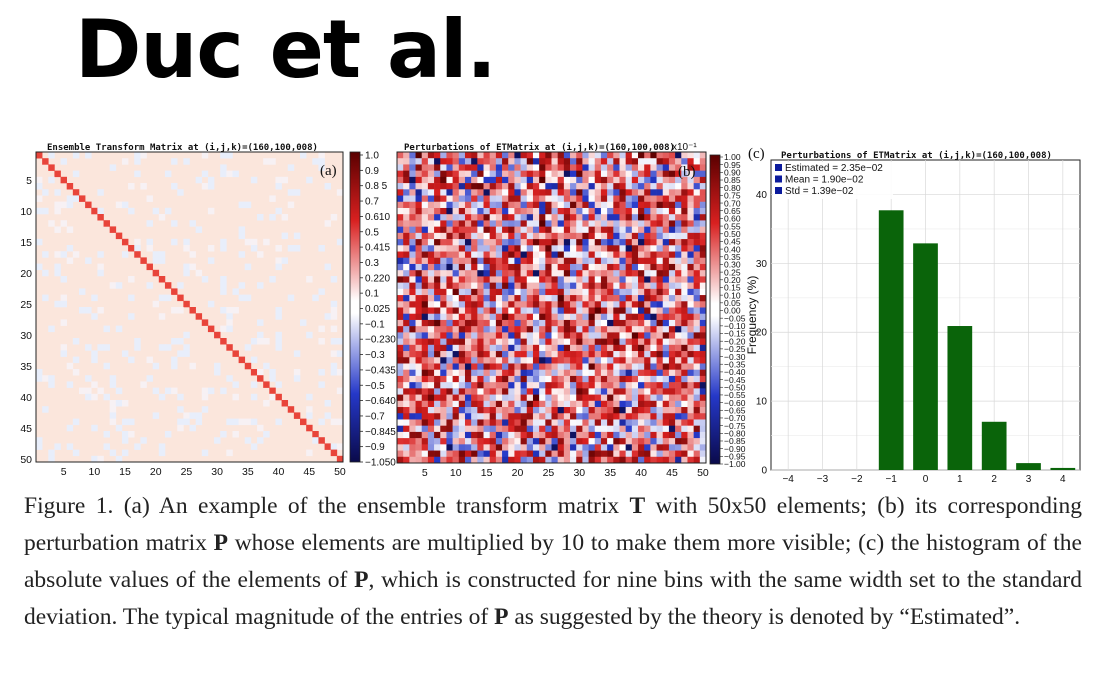  I want to click on colorbar-tick-label: −0.845, so click(380, 432).